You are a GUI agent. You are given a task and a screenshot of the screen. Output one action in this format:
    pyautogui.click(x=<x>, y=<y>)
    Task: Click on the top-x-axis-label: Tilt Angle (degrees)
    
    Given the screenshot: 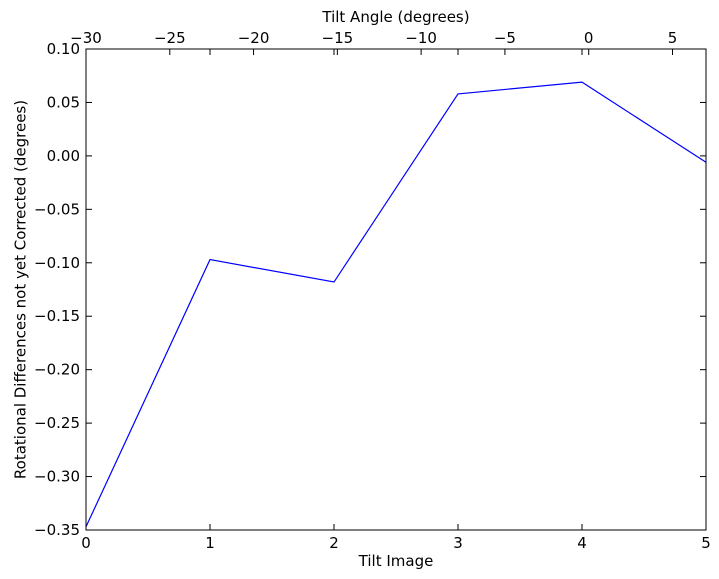 What is the action you would take?
    pyautogui.click(x=395, y=17)
    